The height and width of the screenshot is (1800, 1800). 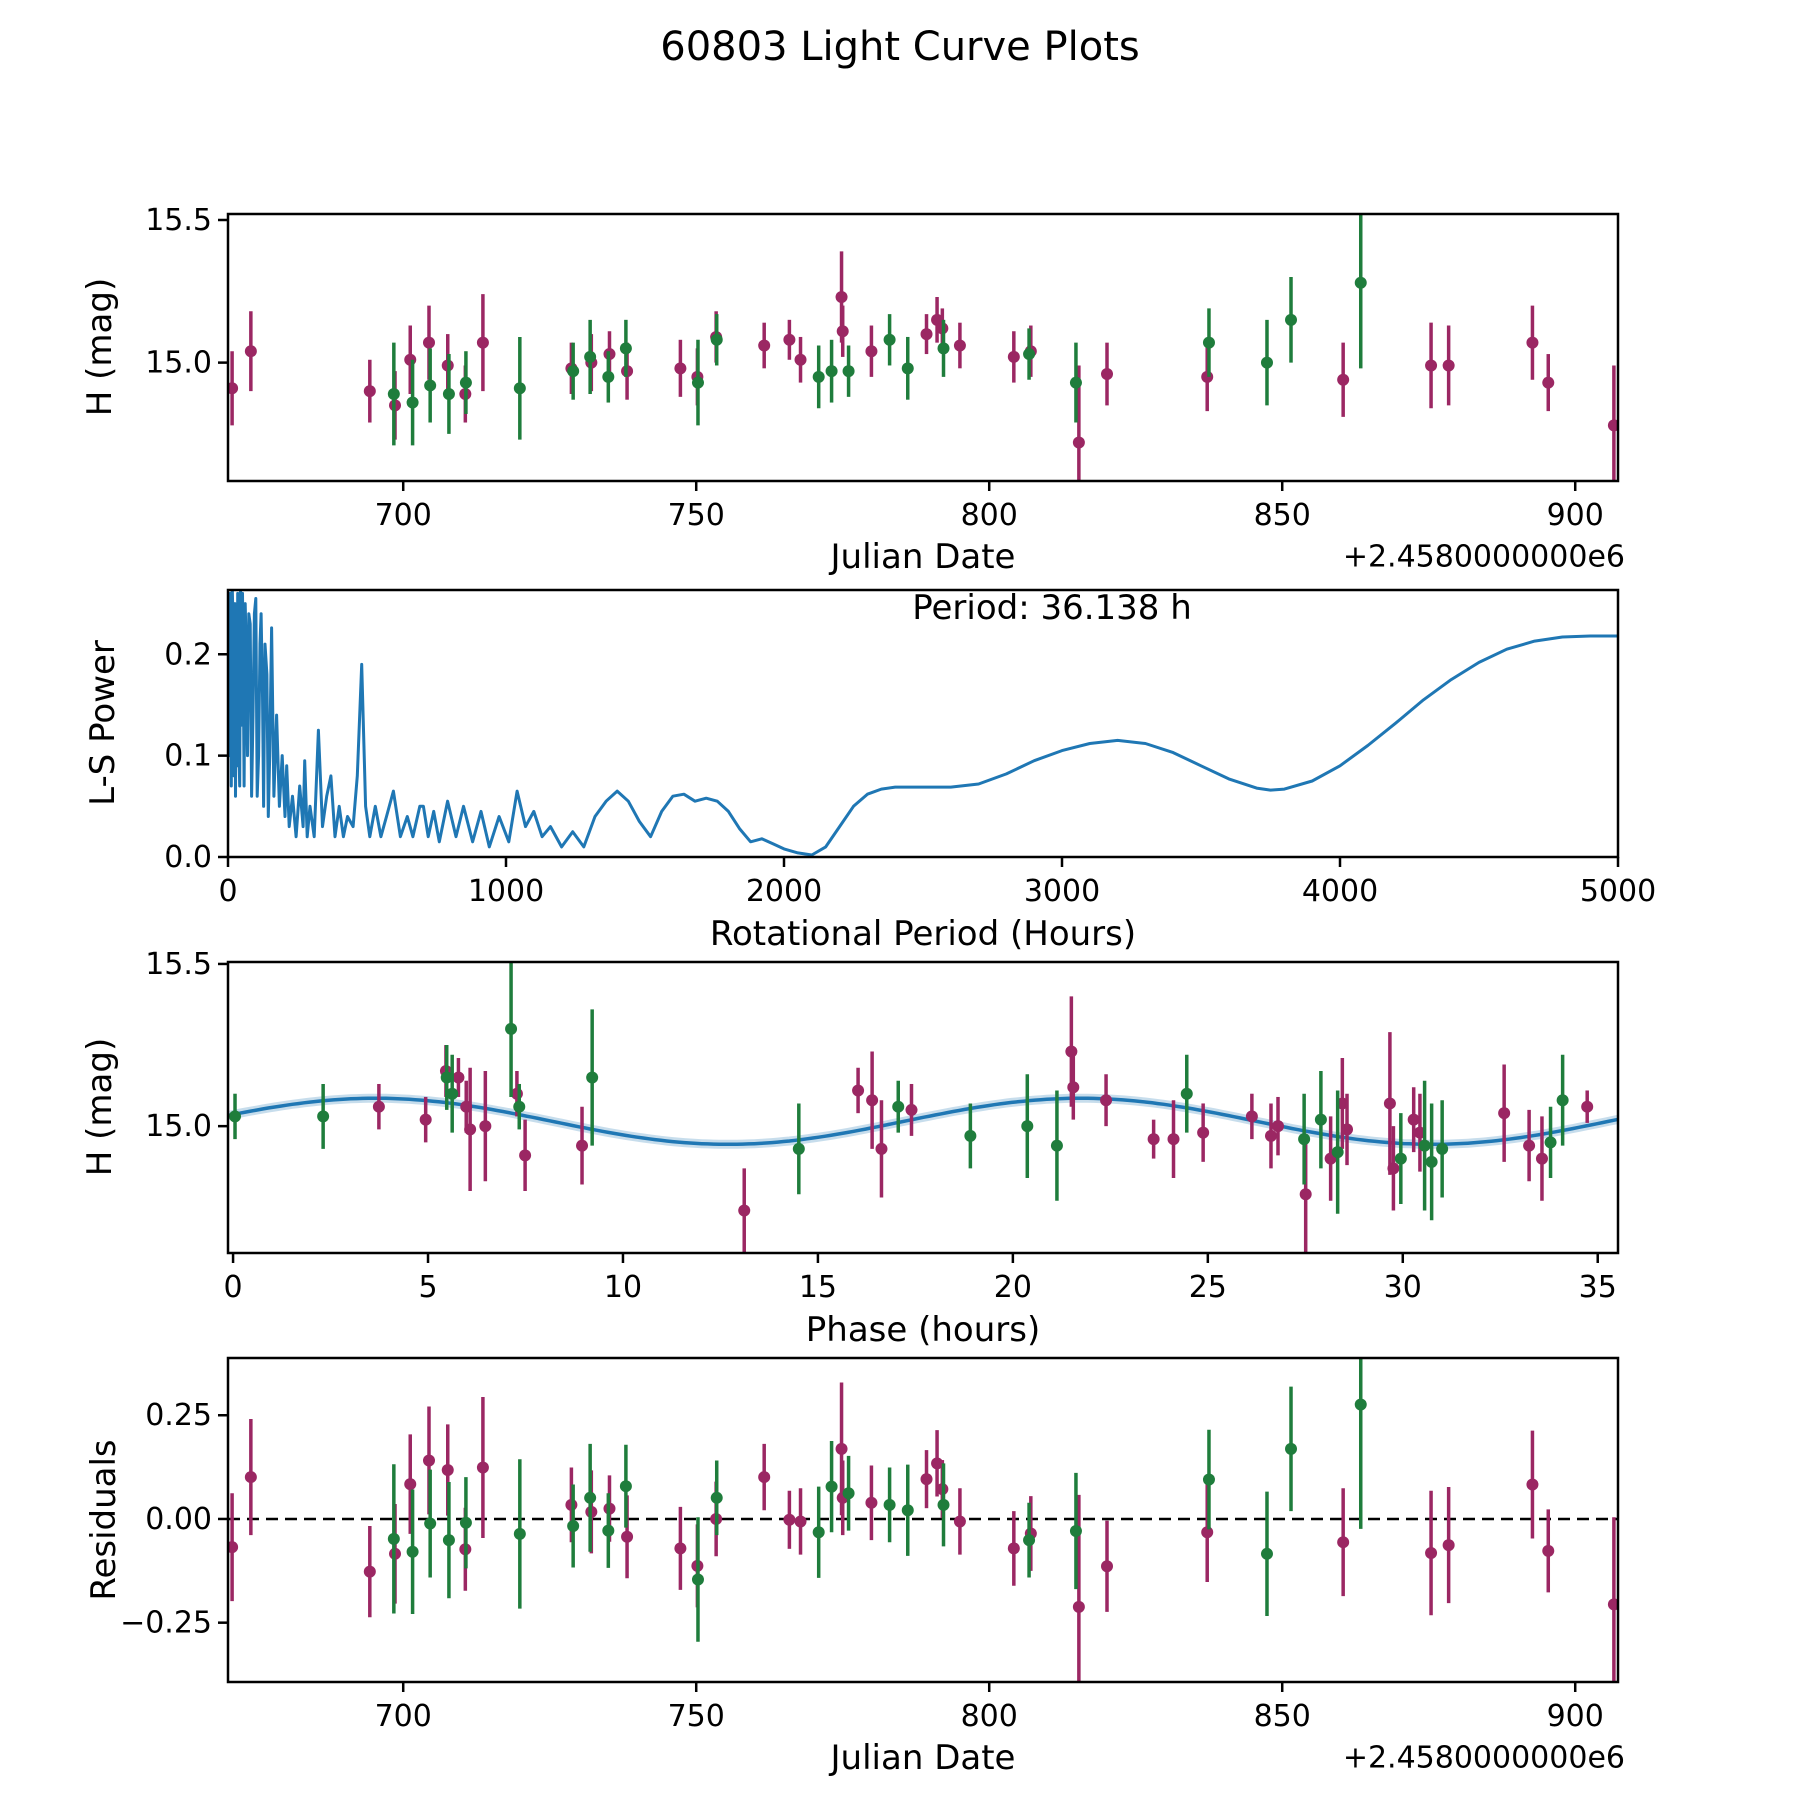 What do you see at coordinates (1062, 891) in the screenshot?
I see `x-tick-label: 3000` at bounding box center [1062, 891].